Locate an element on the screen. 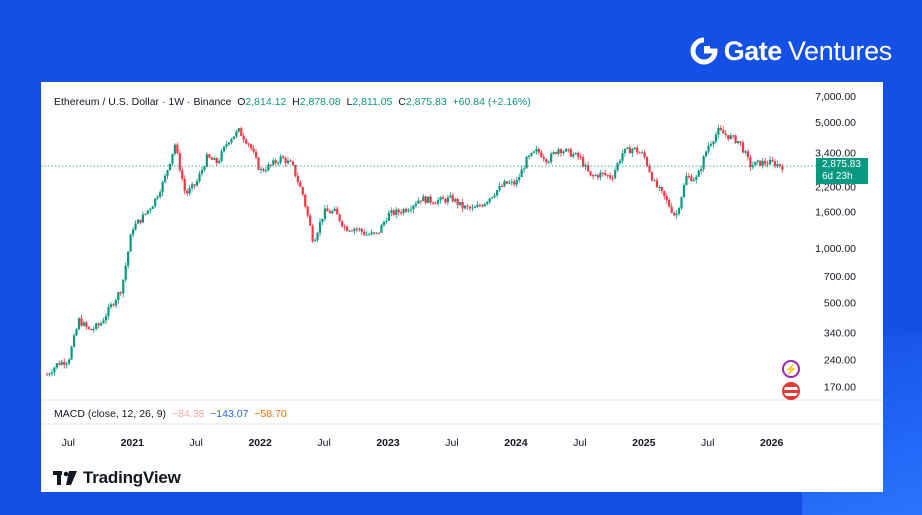 The width and height of the screenshot is (922, 515). x-tick-label: 2024 is located at coordinates (516, 443).